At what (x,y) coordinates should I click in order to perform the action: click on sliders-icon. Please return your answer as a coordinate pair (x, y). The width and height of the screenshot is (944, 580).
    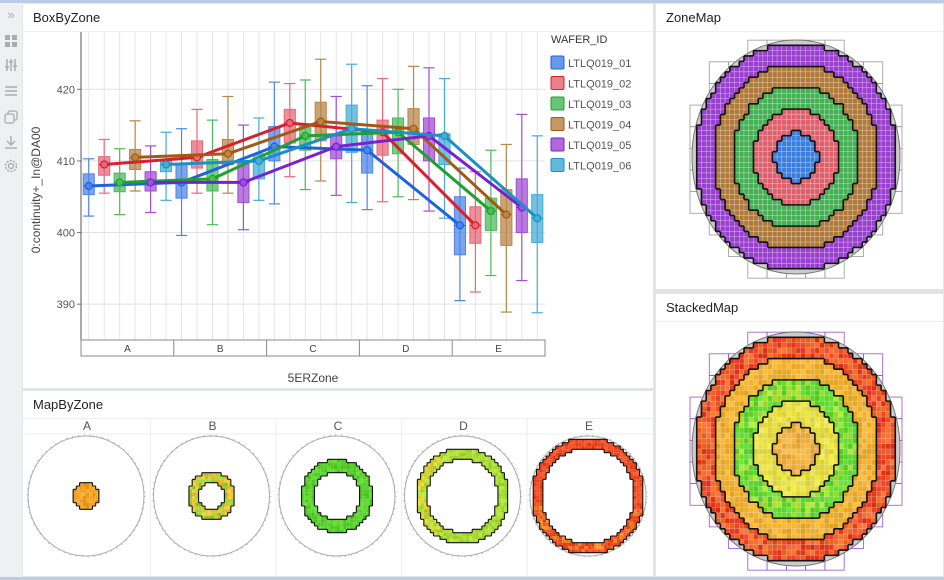
    Looking at the image, I should click on (11, 65).